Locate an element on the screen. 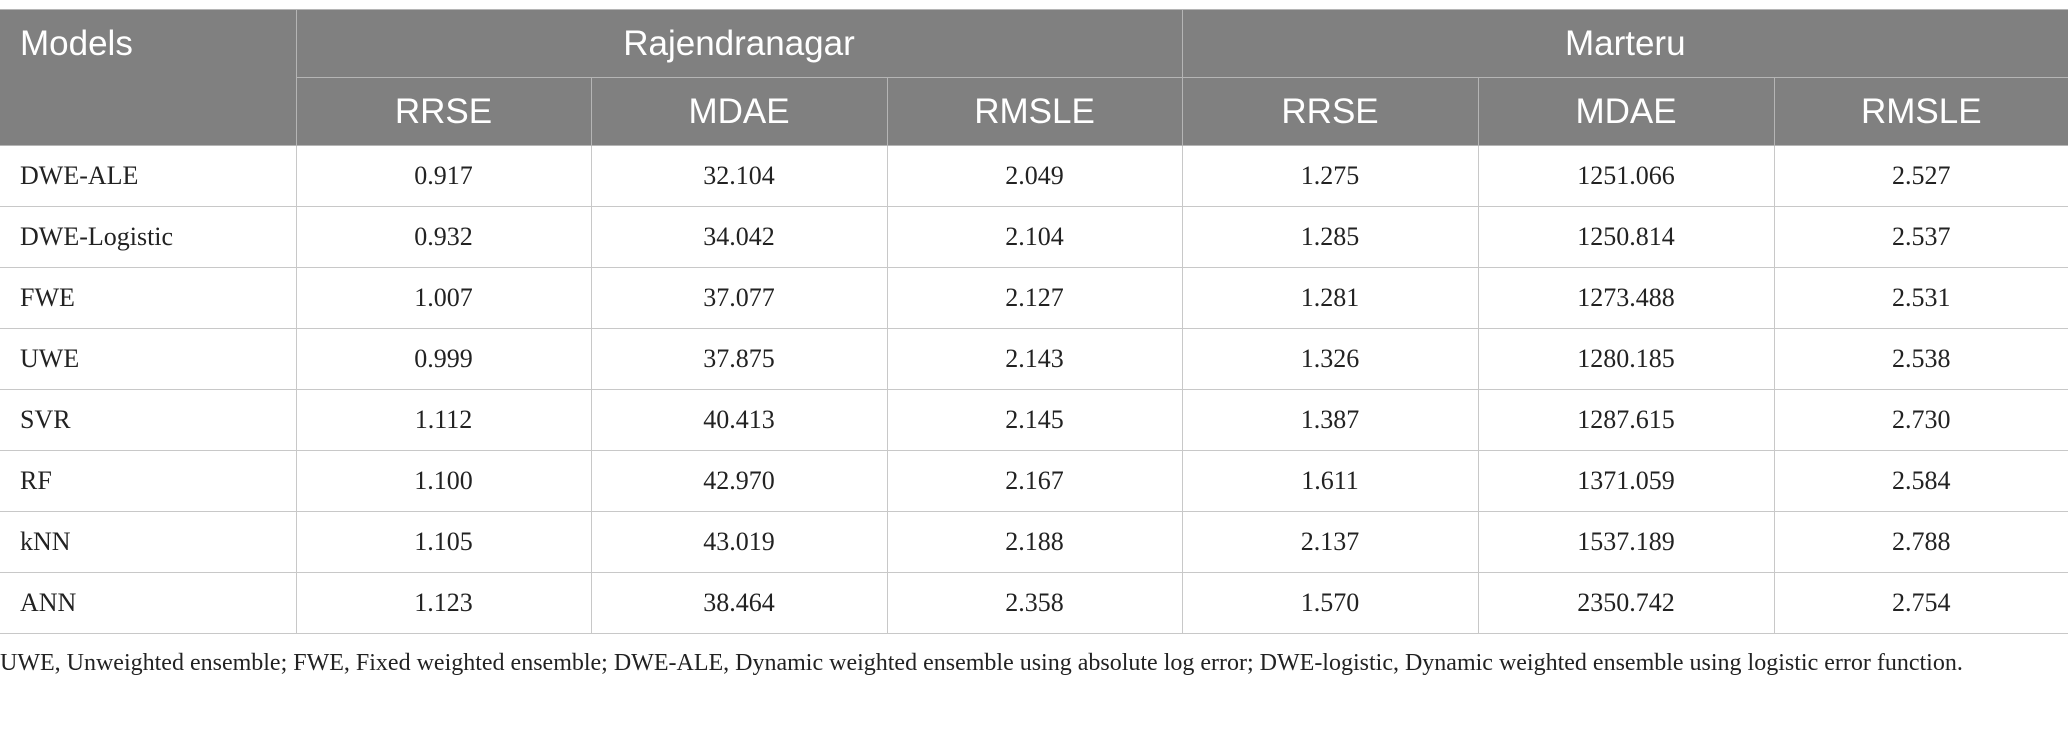 This screenshot has width=2068, height=730. table-row: kNN 1.105 43.019 2.188 2.137 1537.189 2.788 is located at coordinates (1034, 542).